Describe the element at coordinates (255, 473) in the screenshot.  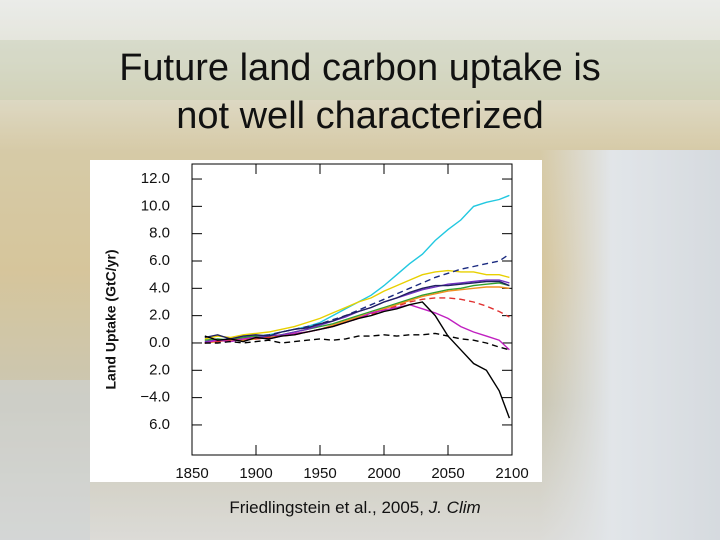
I see `x-tick-label: 1900` at that location.